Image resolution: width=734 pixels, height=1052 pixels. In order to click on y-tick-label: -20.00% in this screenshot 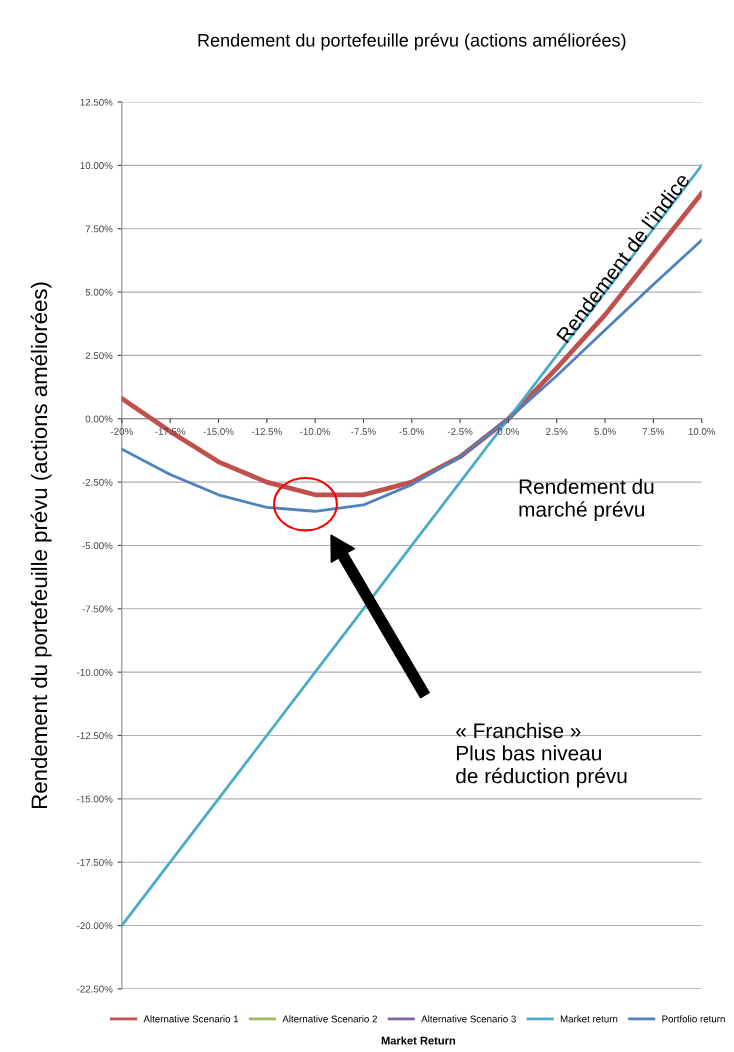, I will do `click(95, 926)`.